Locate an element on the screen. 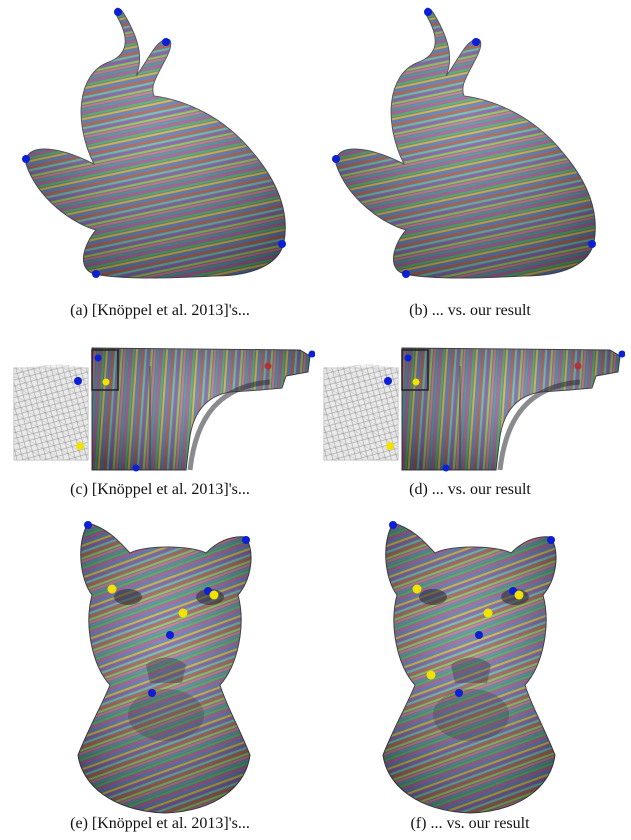  panel-d-part is located at coordinates (472, 411).